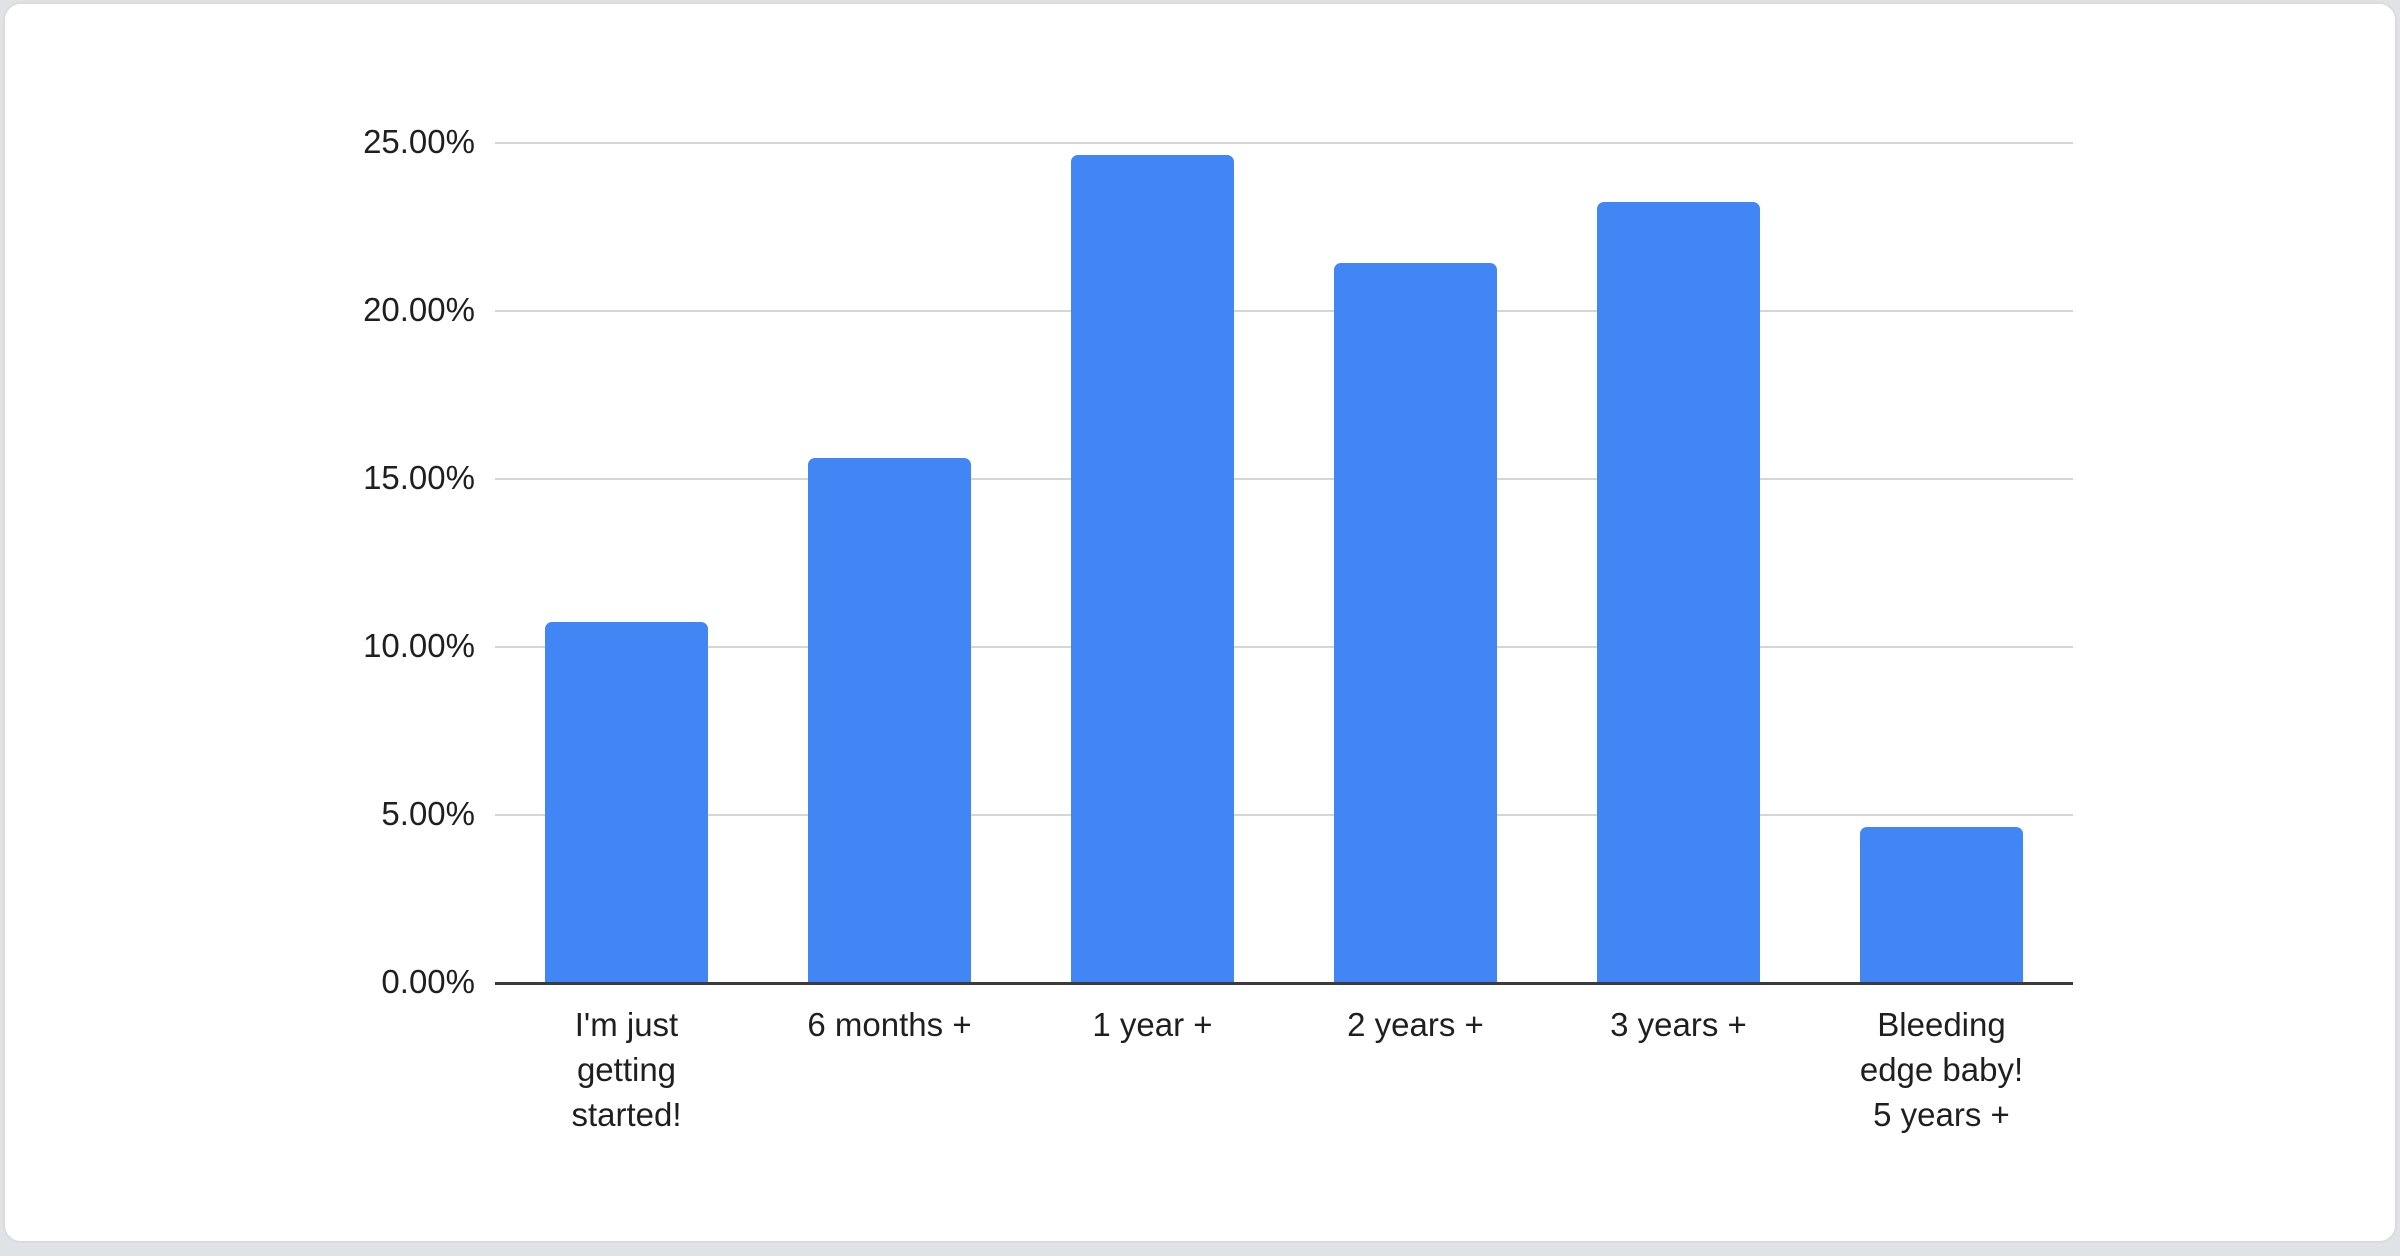 This screenshot has height=1256, width=2400. Describe the element at coordinates (889, 1024) in the screenshot. I see `x-tick-label-line: 6 months +` at that location.